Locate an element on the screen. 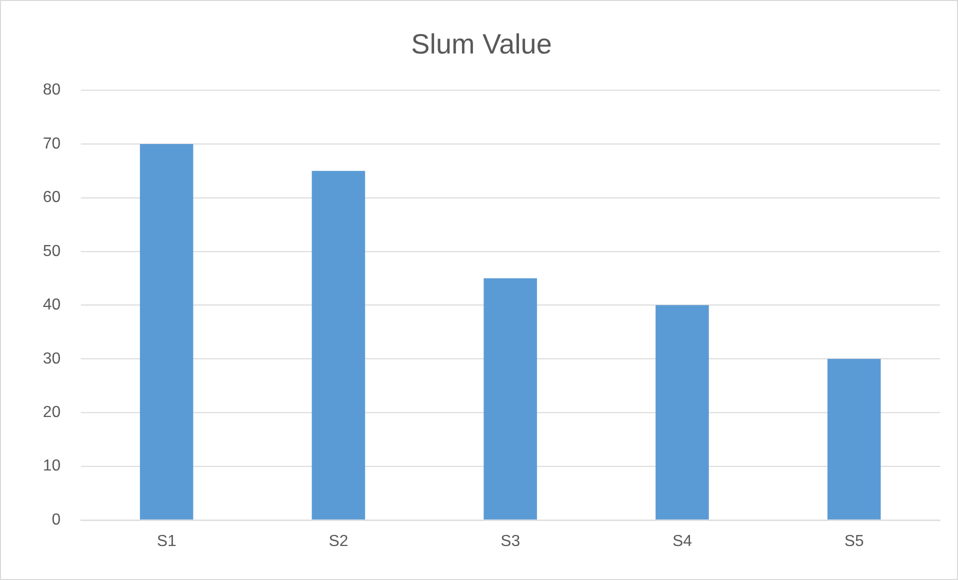 The width and height of the screenshot is (958, 580). y-tick-label: 60 is located at coordinates (51, 197).